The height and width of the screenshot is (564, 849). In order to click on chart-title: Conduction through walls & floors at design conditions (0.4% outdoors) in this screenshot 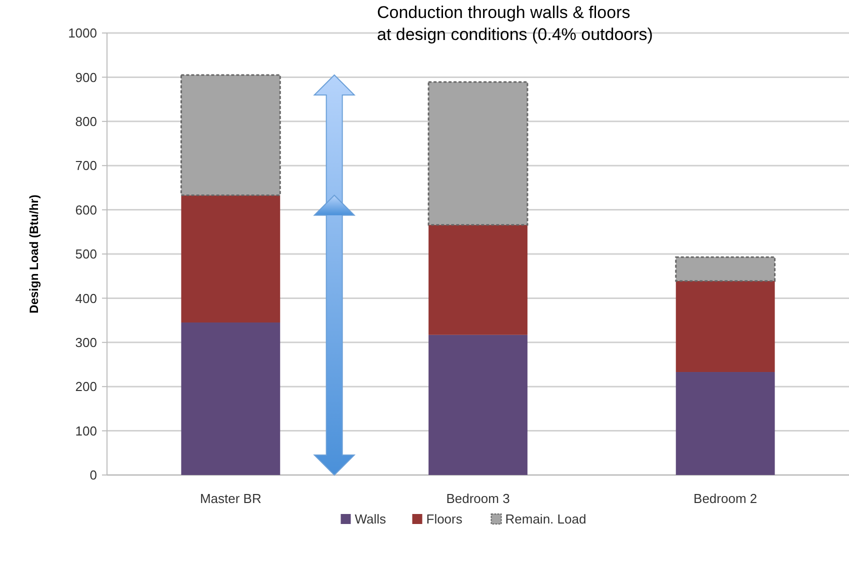, I will do `click(515, 23)`.